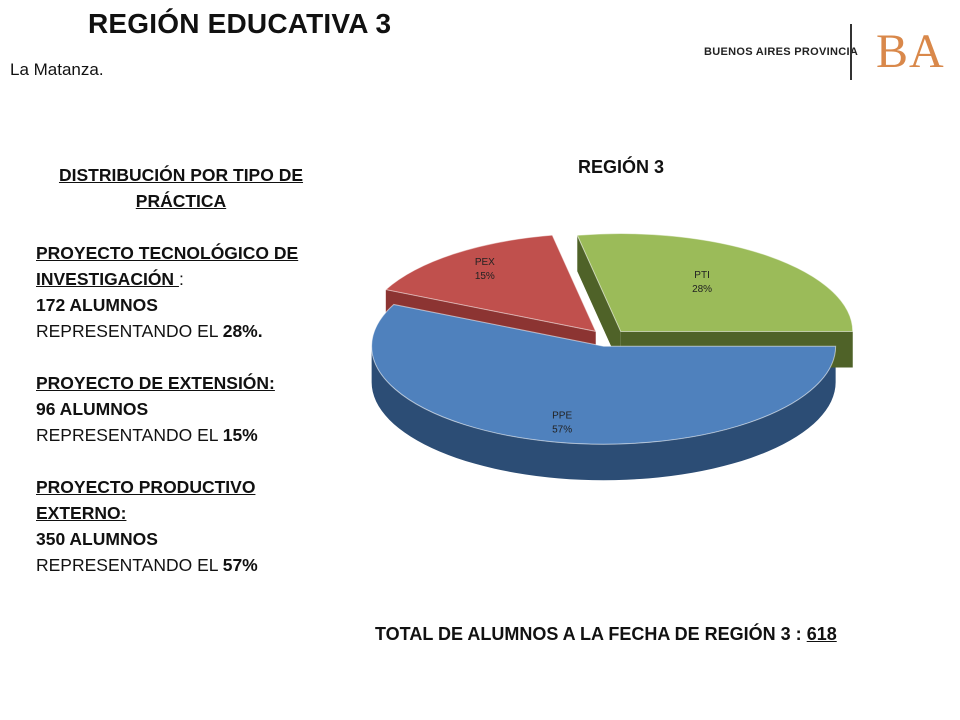  I want to click on chart-title: REGIÓN 3, so click(621, 167).